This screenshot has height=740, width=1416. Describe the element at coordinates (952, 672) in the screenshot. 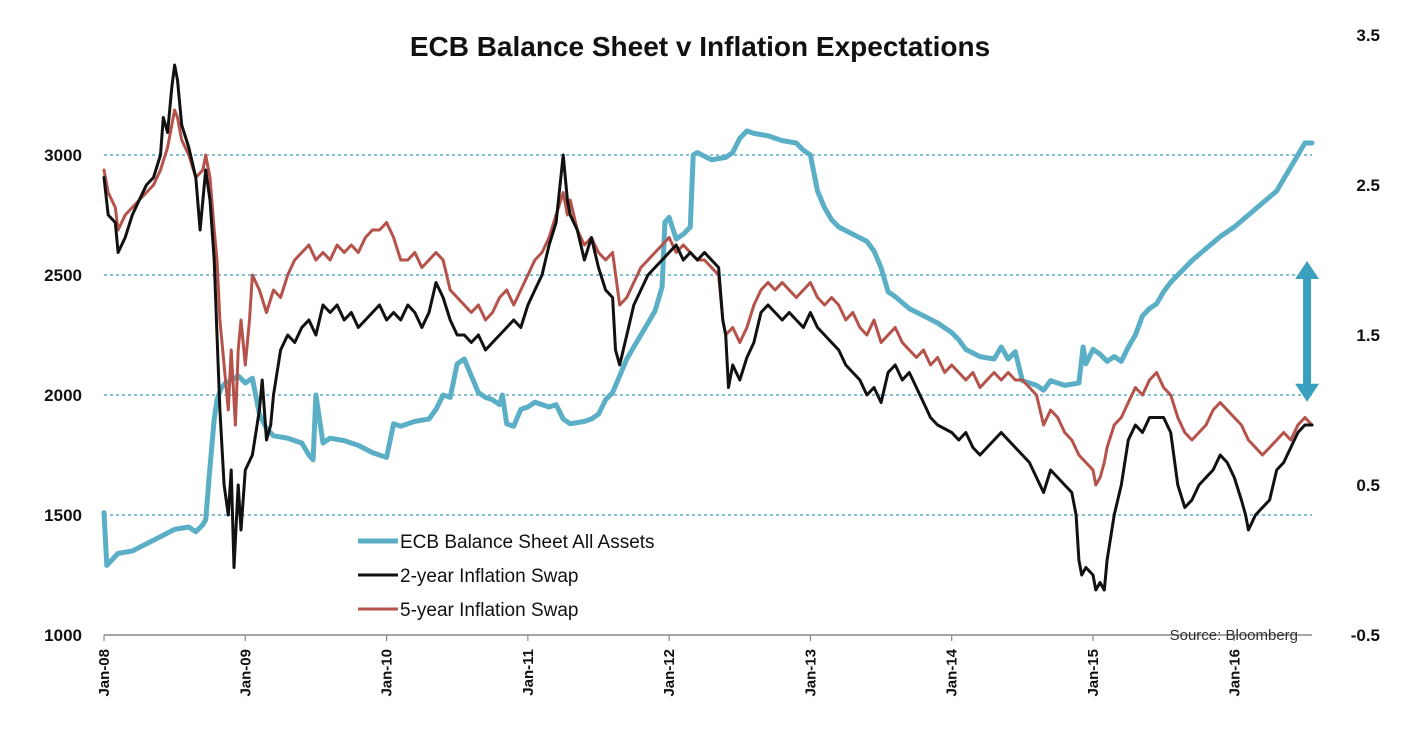

I see `x-tick-label: Jan-14` at that location.